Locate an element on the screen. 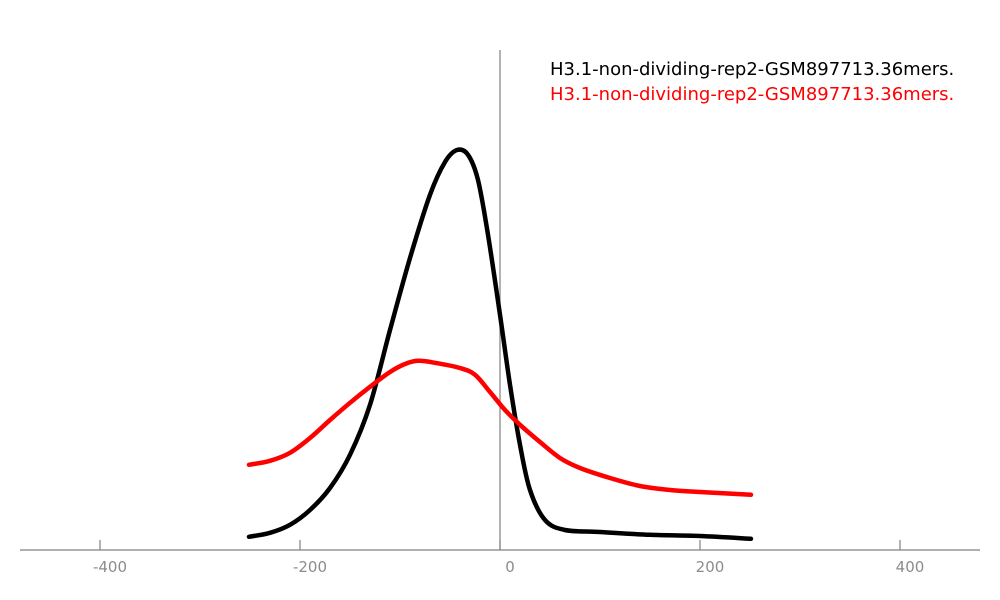 Image resolution: width=1000 pixels, height=600 pixels. x-tick-label: 400 is located at coordinates (910, 567).